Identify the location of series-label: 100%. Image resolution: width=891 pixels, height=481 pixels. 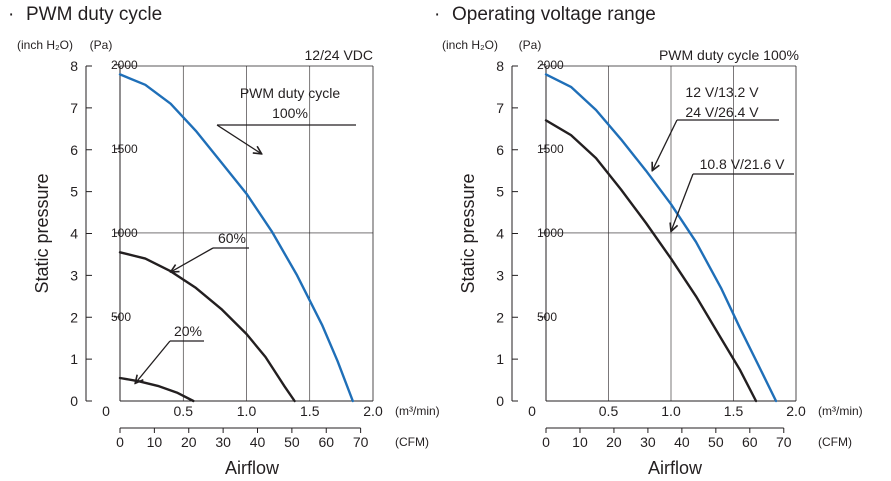
(290, 113).